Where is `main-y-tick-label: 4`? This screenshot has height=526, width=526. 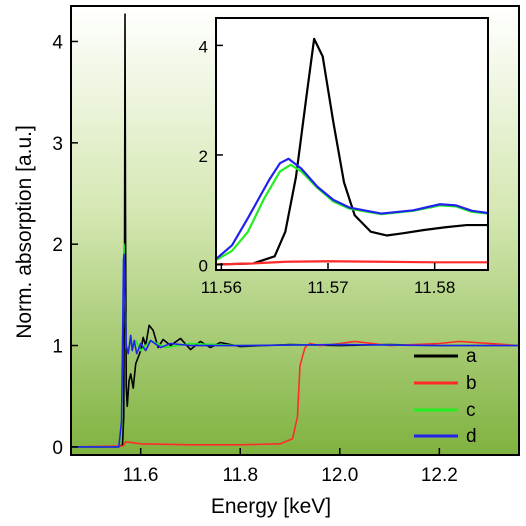 main-y-tick-label: 4 is located at coordinates (57, 42).